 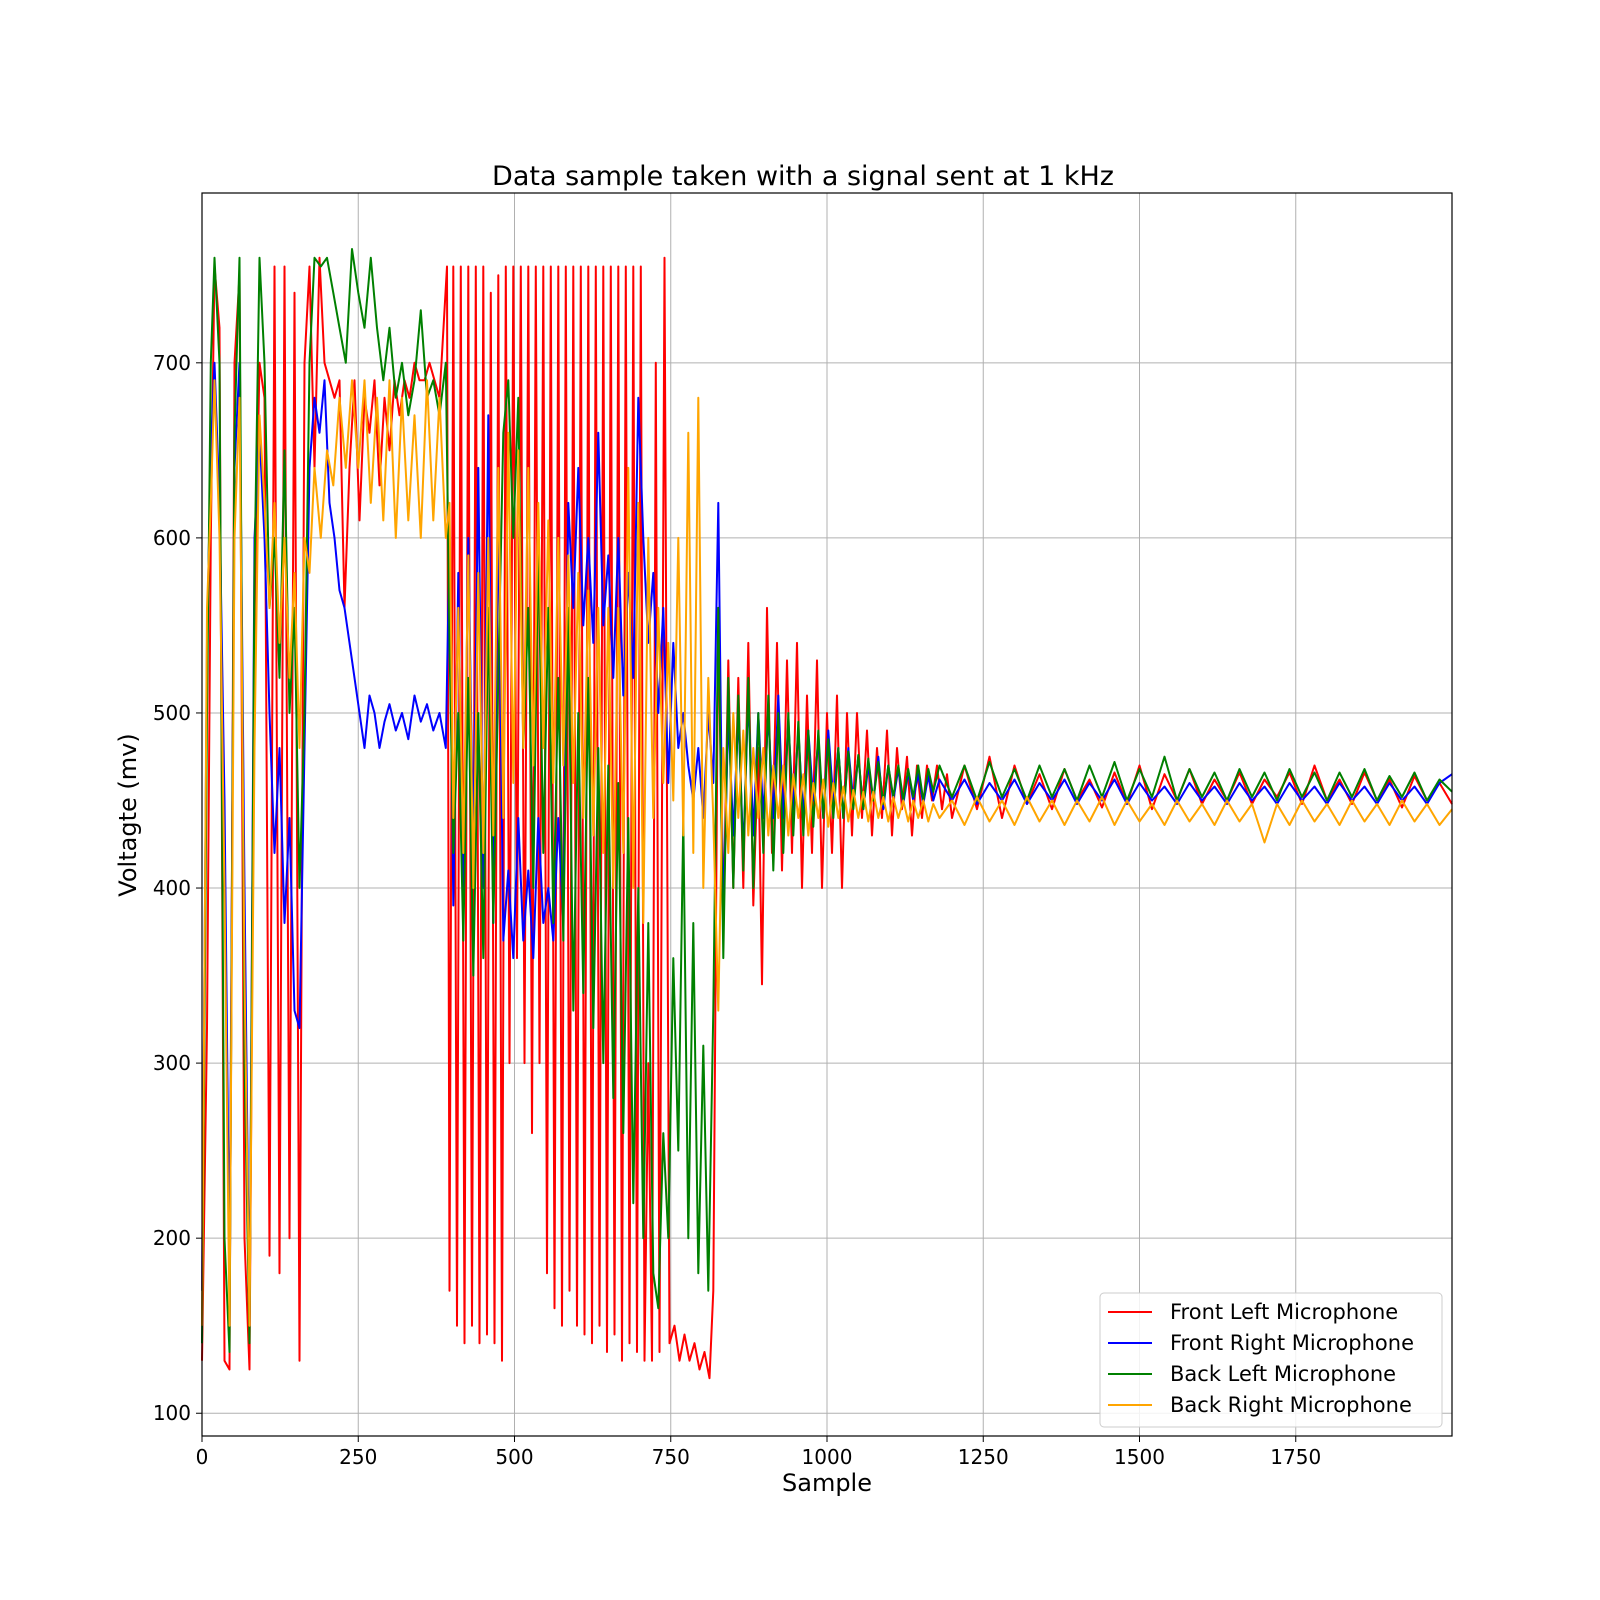 What do you see at coordinates (172, 1413) in the screenshot?
I see `y-tick-label-0: 100` at bounding box center [172, 1413].